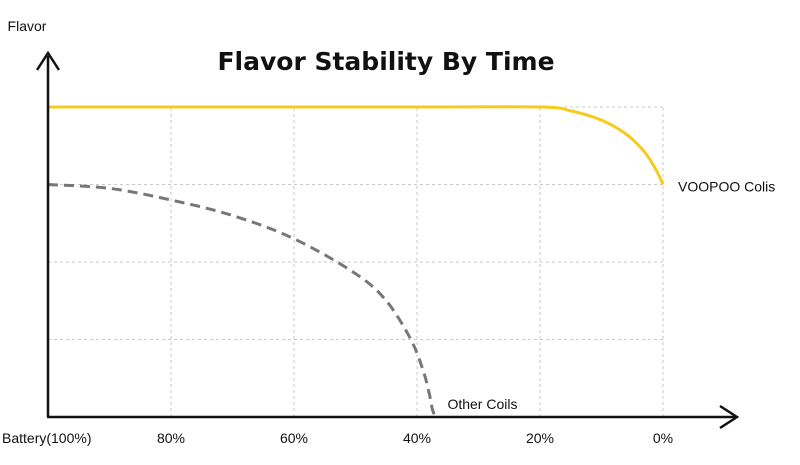 Image resolution: width=800 pixels, height=465 pixels. What do you see at coordinates (171, 438) in the screenshot?
I see `x-tick-label: 80%` at bounding box center [171, 438].